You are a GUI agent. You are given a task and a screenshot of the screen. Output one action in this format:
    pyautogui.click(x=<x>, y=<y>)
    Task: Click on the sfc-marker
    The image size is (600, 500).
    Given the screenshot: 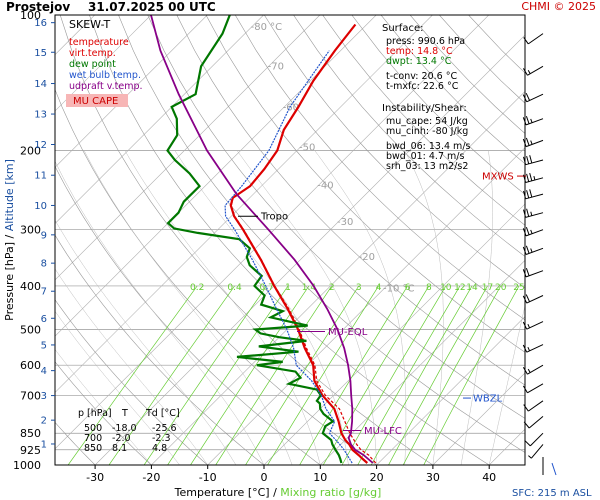 What is the action you would take?
    pyautogui.click(x=554, y=469)
    